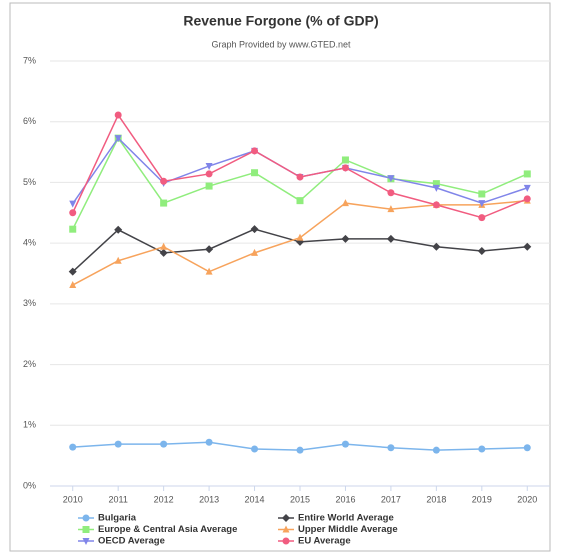  What do you see at coordinates (300, 499) in the screenshot?
I see `x-tick-label: 2015` at bounding box center [300, 499].